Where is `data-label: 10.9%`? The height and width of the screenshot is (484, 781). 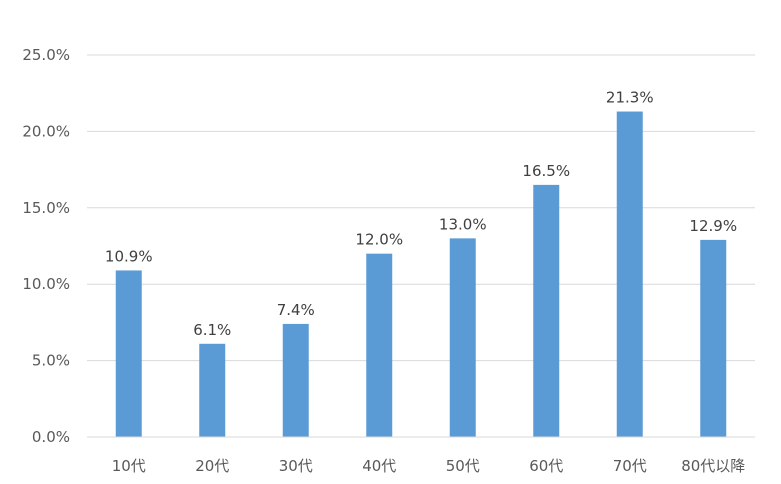
data-label: 10.9% is located at coordinates (129, 256).